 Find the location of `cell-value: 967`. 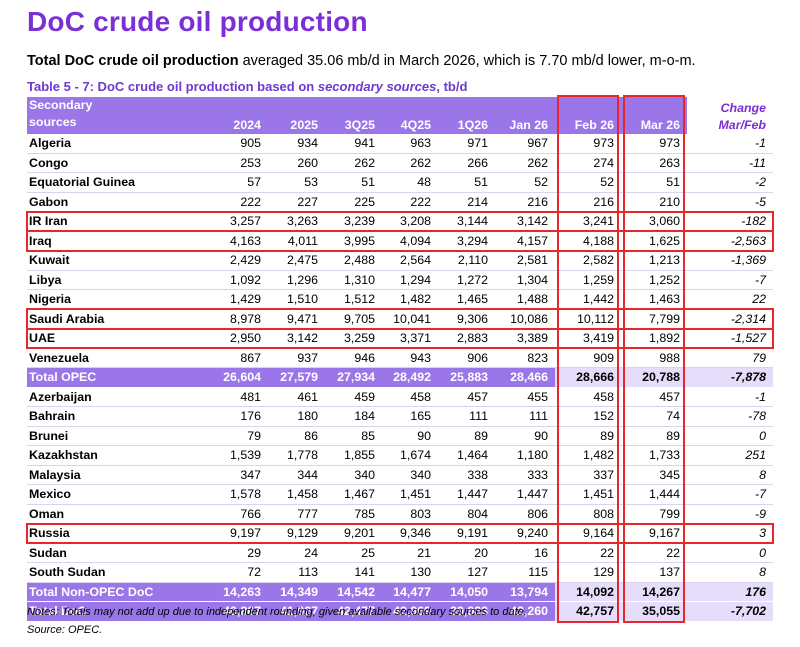

cell-value: 967 is located at coordinates (525, 144).